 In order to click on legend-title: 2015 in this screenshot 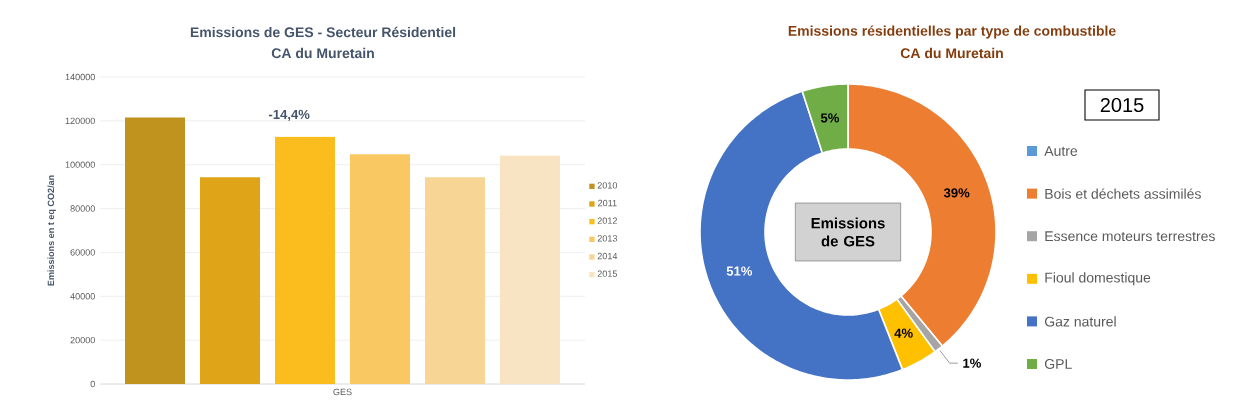, I will do `click(1122, 105)`.